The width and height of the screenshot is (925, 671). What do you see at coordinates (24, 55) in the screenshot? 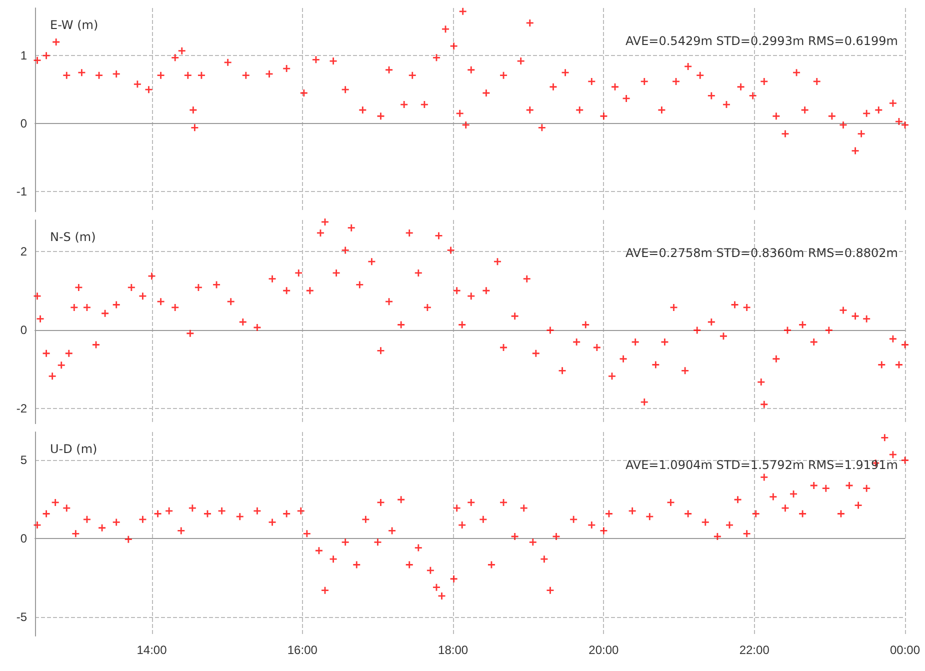
I see `y-tick-label: 1` at bounding box center [24, 55].